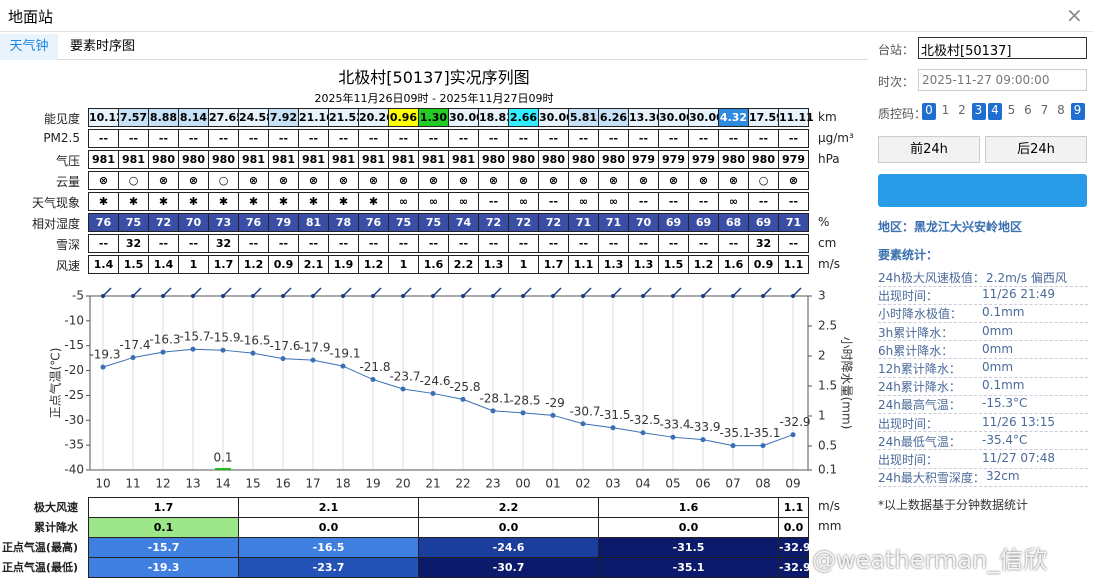 The image size is (1093, 584). I want to click on qc-code: 4, so click(995, 111).